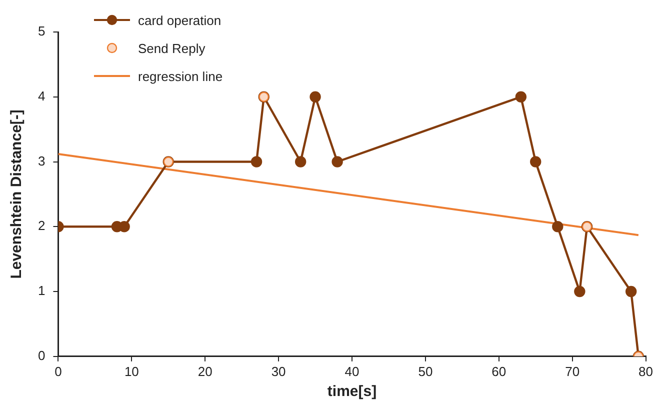 The height and width of the screenshot is (405, 656). What do you see at coordinates (646, 371) in the screenshot?
I see `x-tick-label: 80` at bounding box center [646, 371].